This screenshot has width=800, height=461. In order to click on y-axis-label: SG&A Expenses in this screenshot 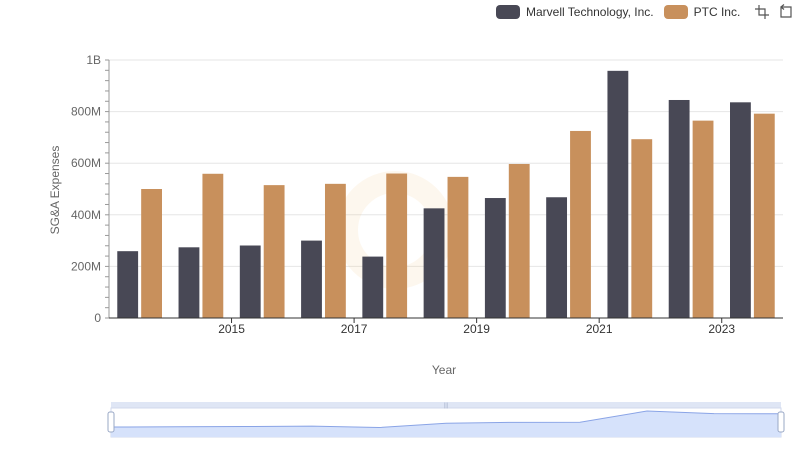, I will do `click(55, 190)`.